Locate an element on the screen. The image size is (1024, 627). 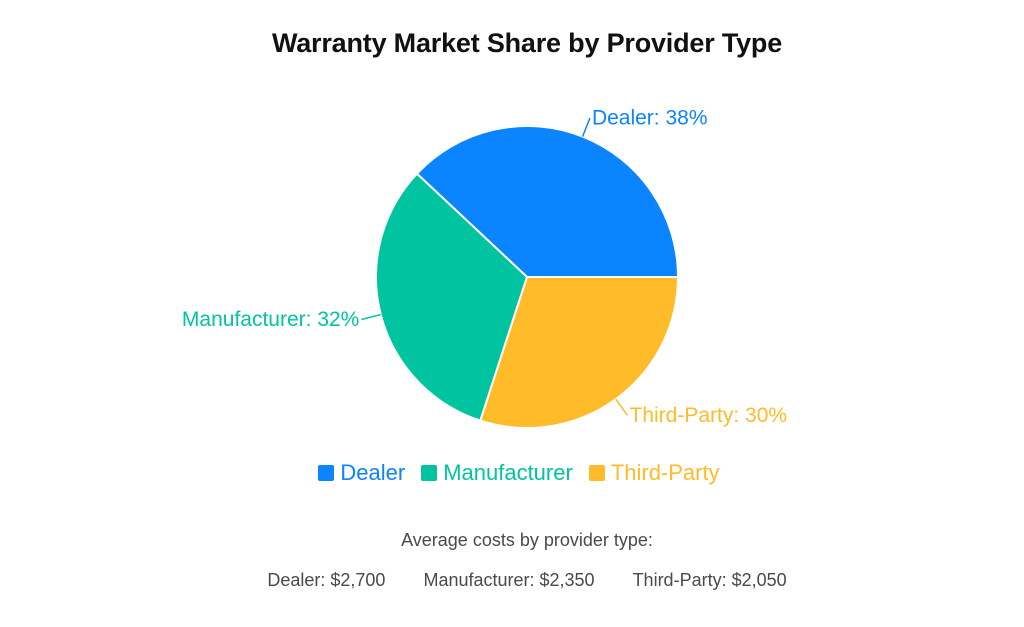
leader-line-manufacturer is located at coordinates (371, 317).